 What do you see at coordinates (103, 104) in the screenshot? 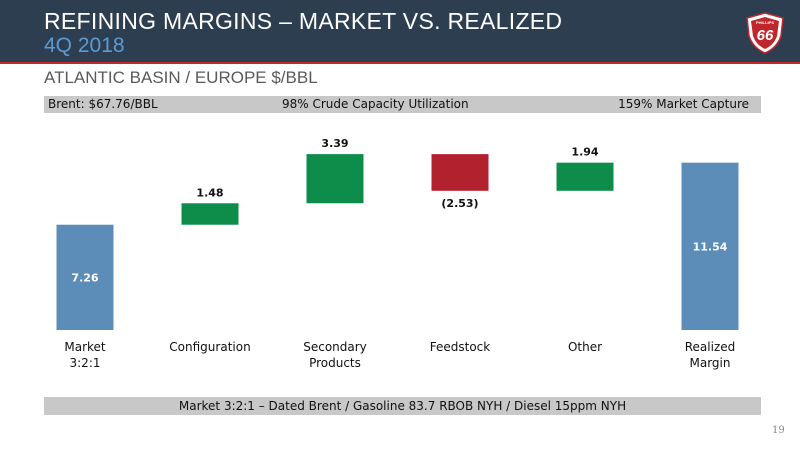
I see `brent-price: Brent: $67.76/BBL` at bounding box center [103, 104].